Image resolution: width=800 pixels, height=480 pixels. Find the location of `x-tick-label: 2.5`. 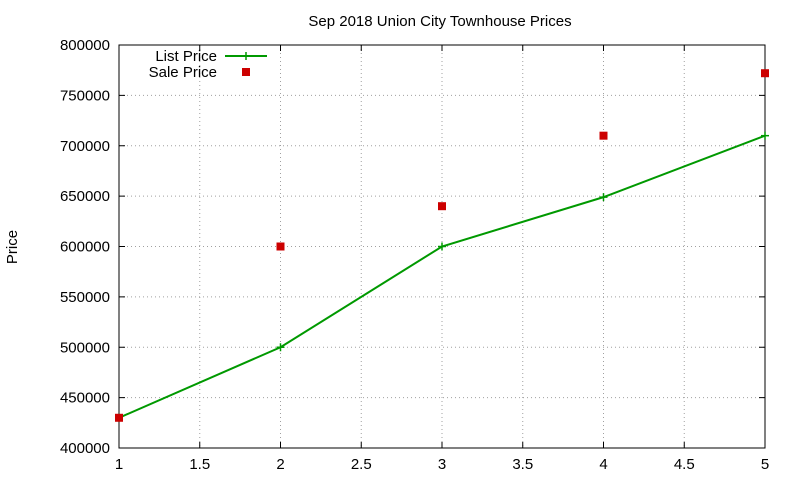

x-tick-label: 2.5 is located at coordinates (361, 464).